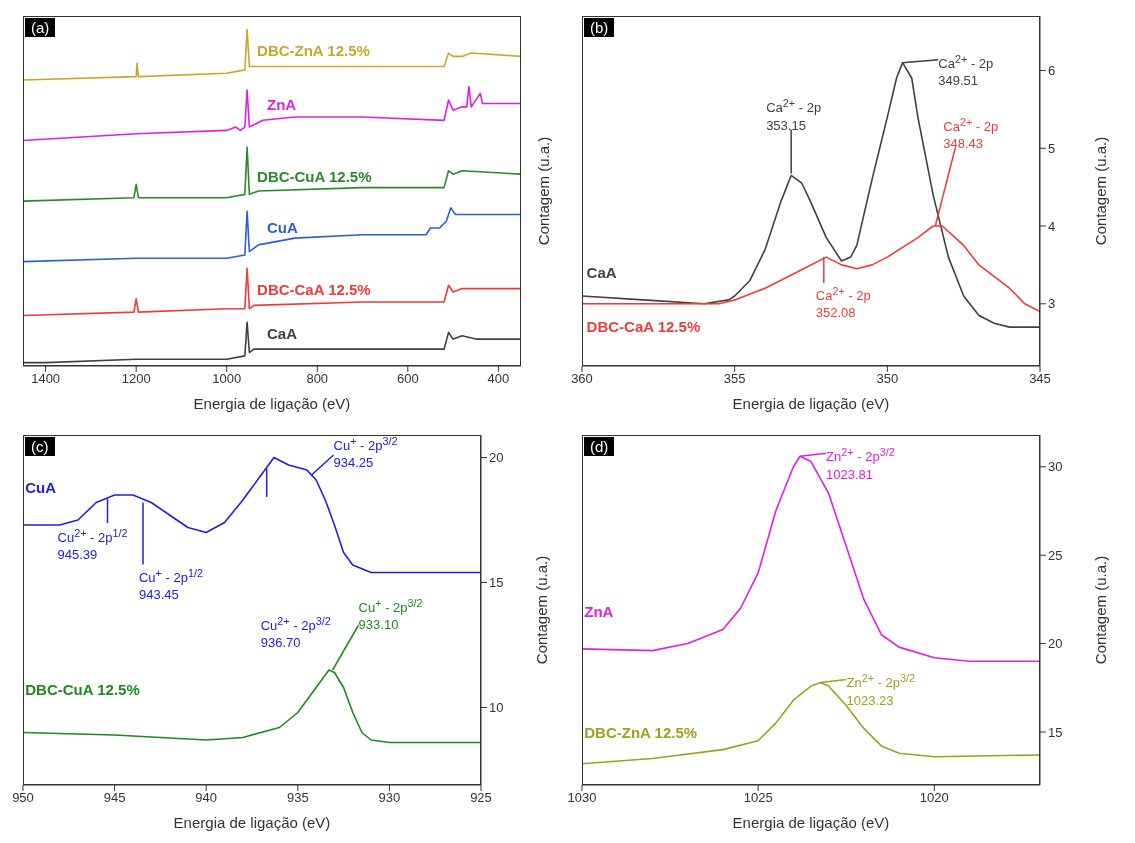 The width and height of the screenshot is (1135, 843). Describe the element at coordinates (582, 379) in the screenshot. I see `x-tick-label: 360` at that location.